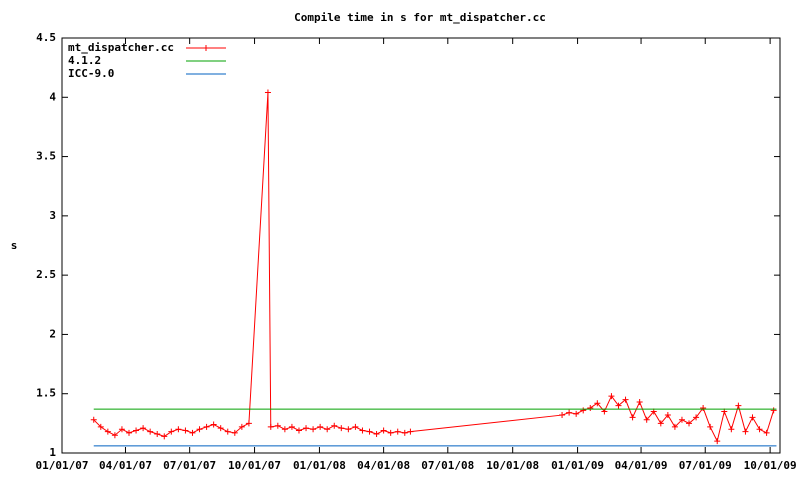  What do you see at coordinates (46, 156) in the screenshot?
I see `y-tick-label: 3.5` at bounding box center [46, 156].